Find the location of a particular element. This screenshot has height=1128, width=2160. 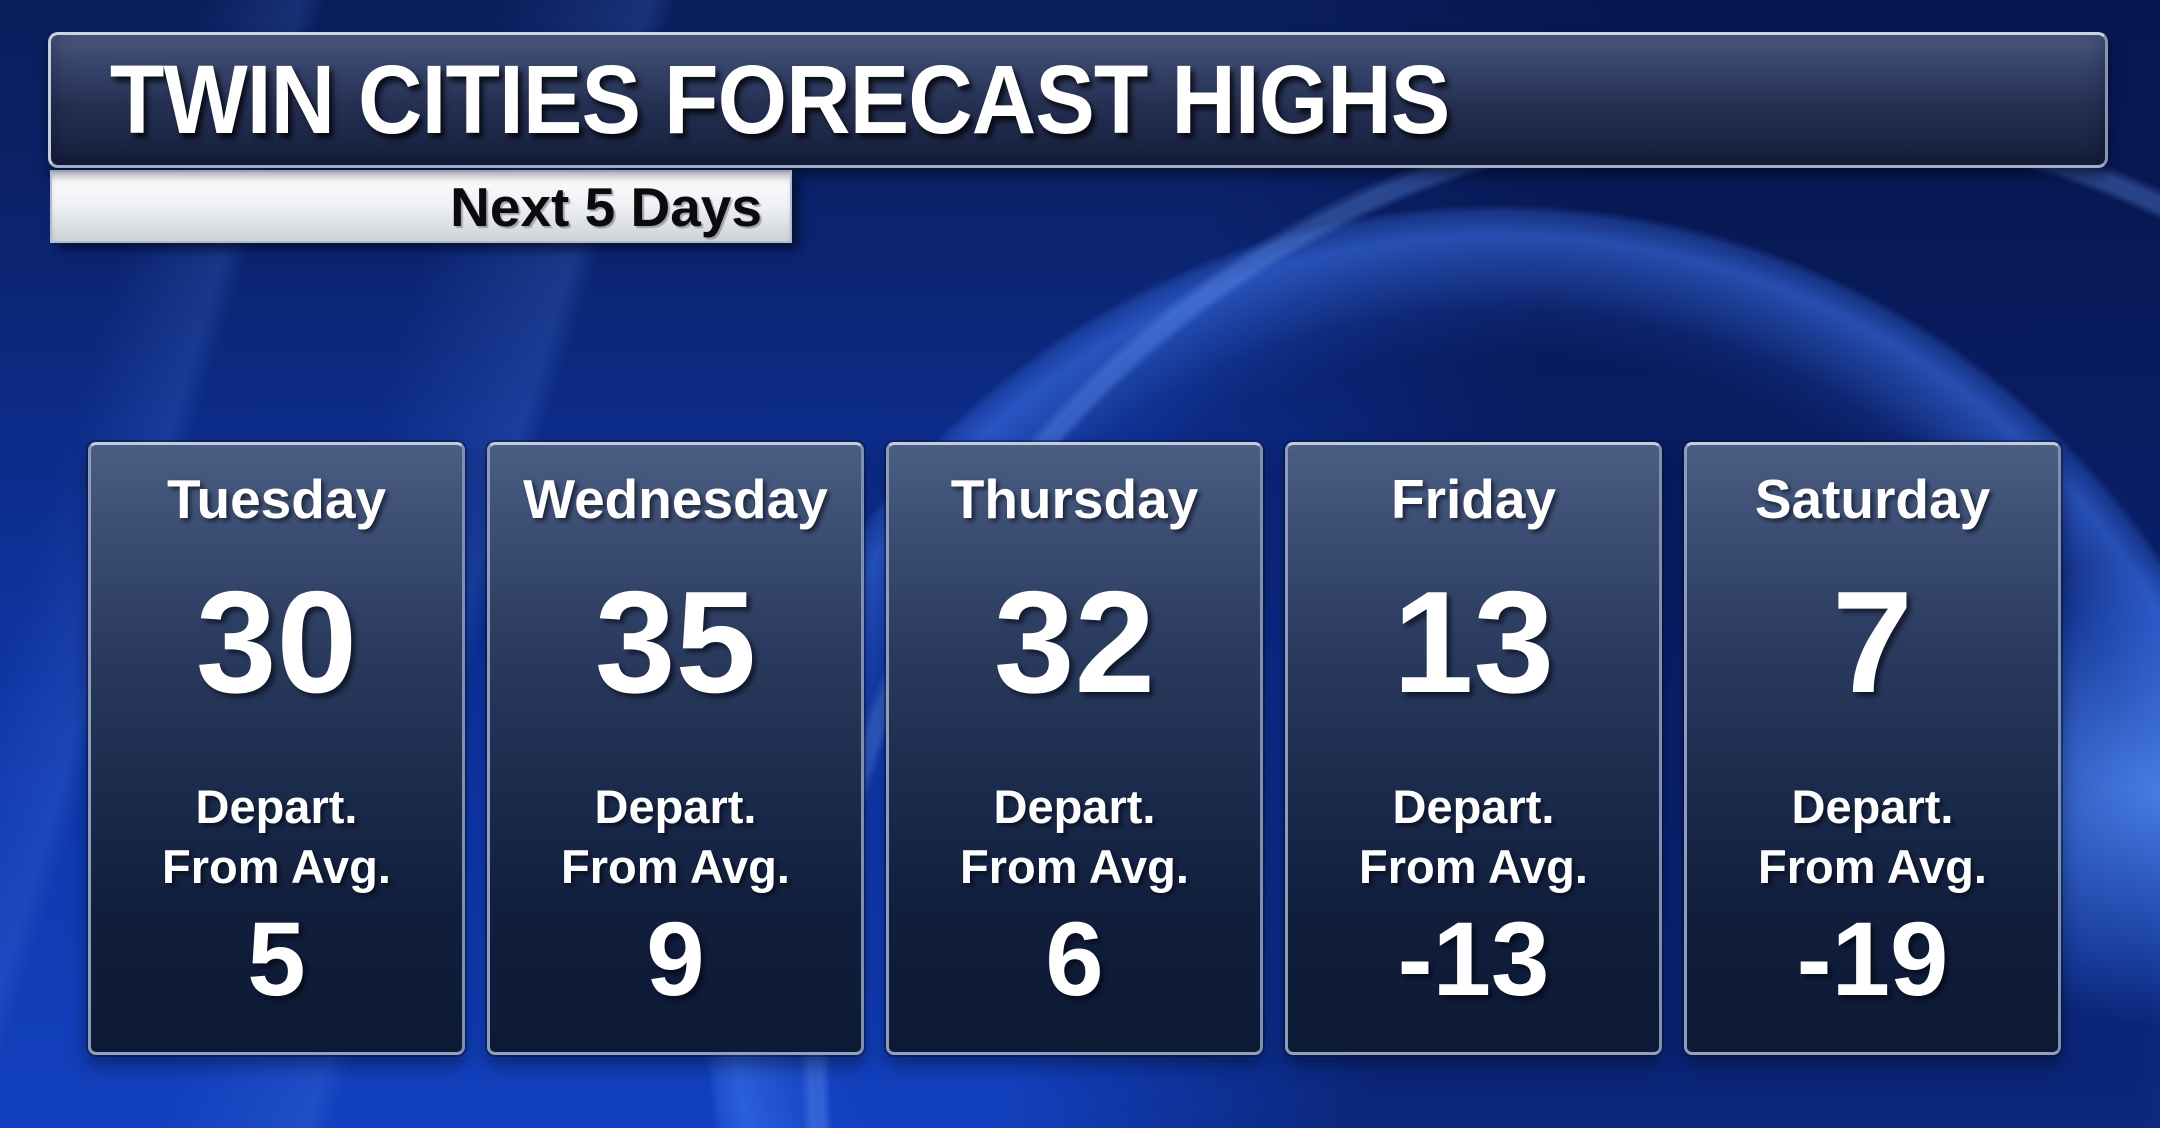

departure-value: 6 is located at coordinates (1074, 959).